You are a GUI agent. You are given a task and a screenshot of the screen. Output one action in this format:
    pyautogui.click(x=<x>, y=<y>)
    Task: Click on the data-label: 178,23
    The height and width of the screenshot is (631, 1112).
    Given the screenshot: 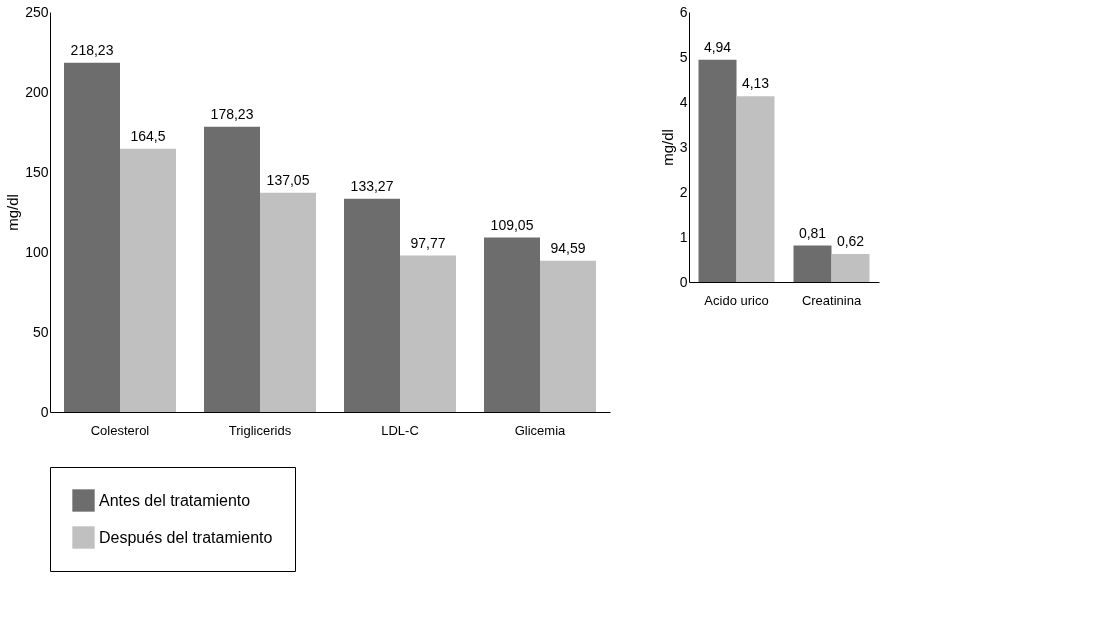 What is the action you would take?
    pyautogui.click(x=232, y=113)
    